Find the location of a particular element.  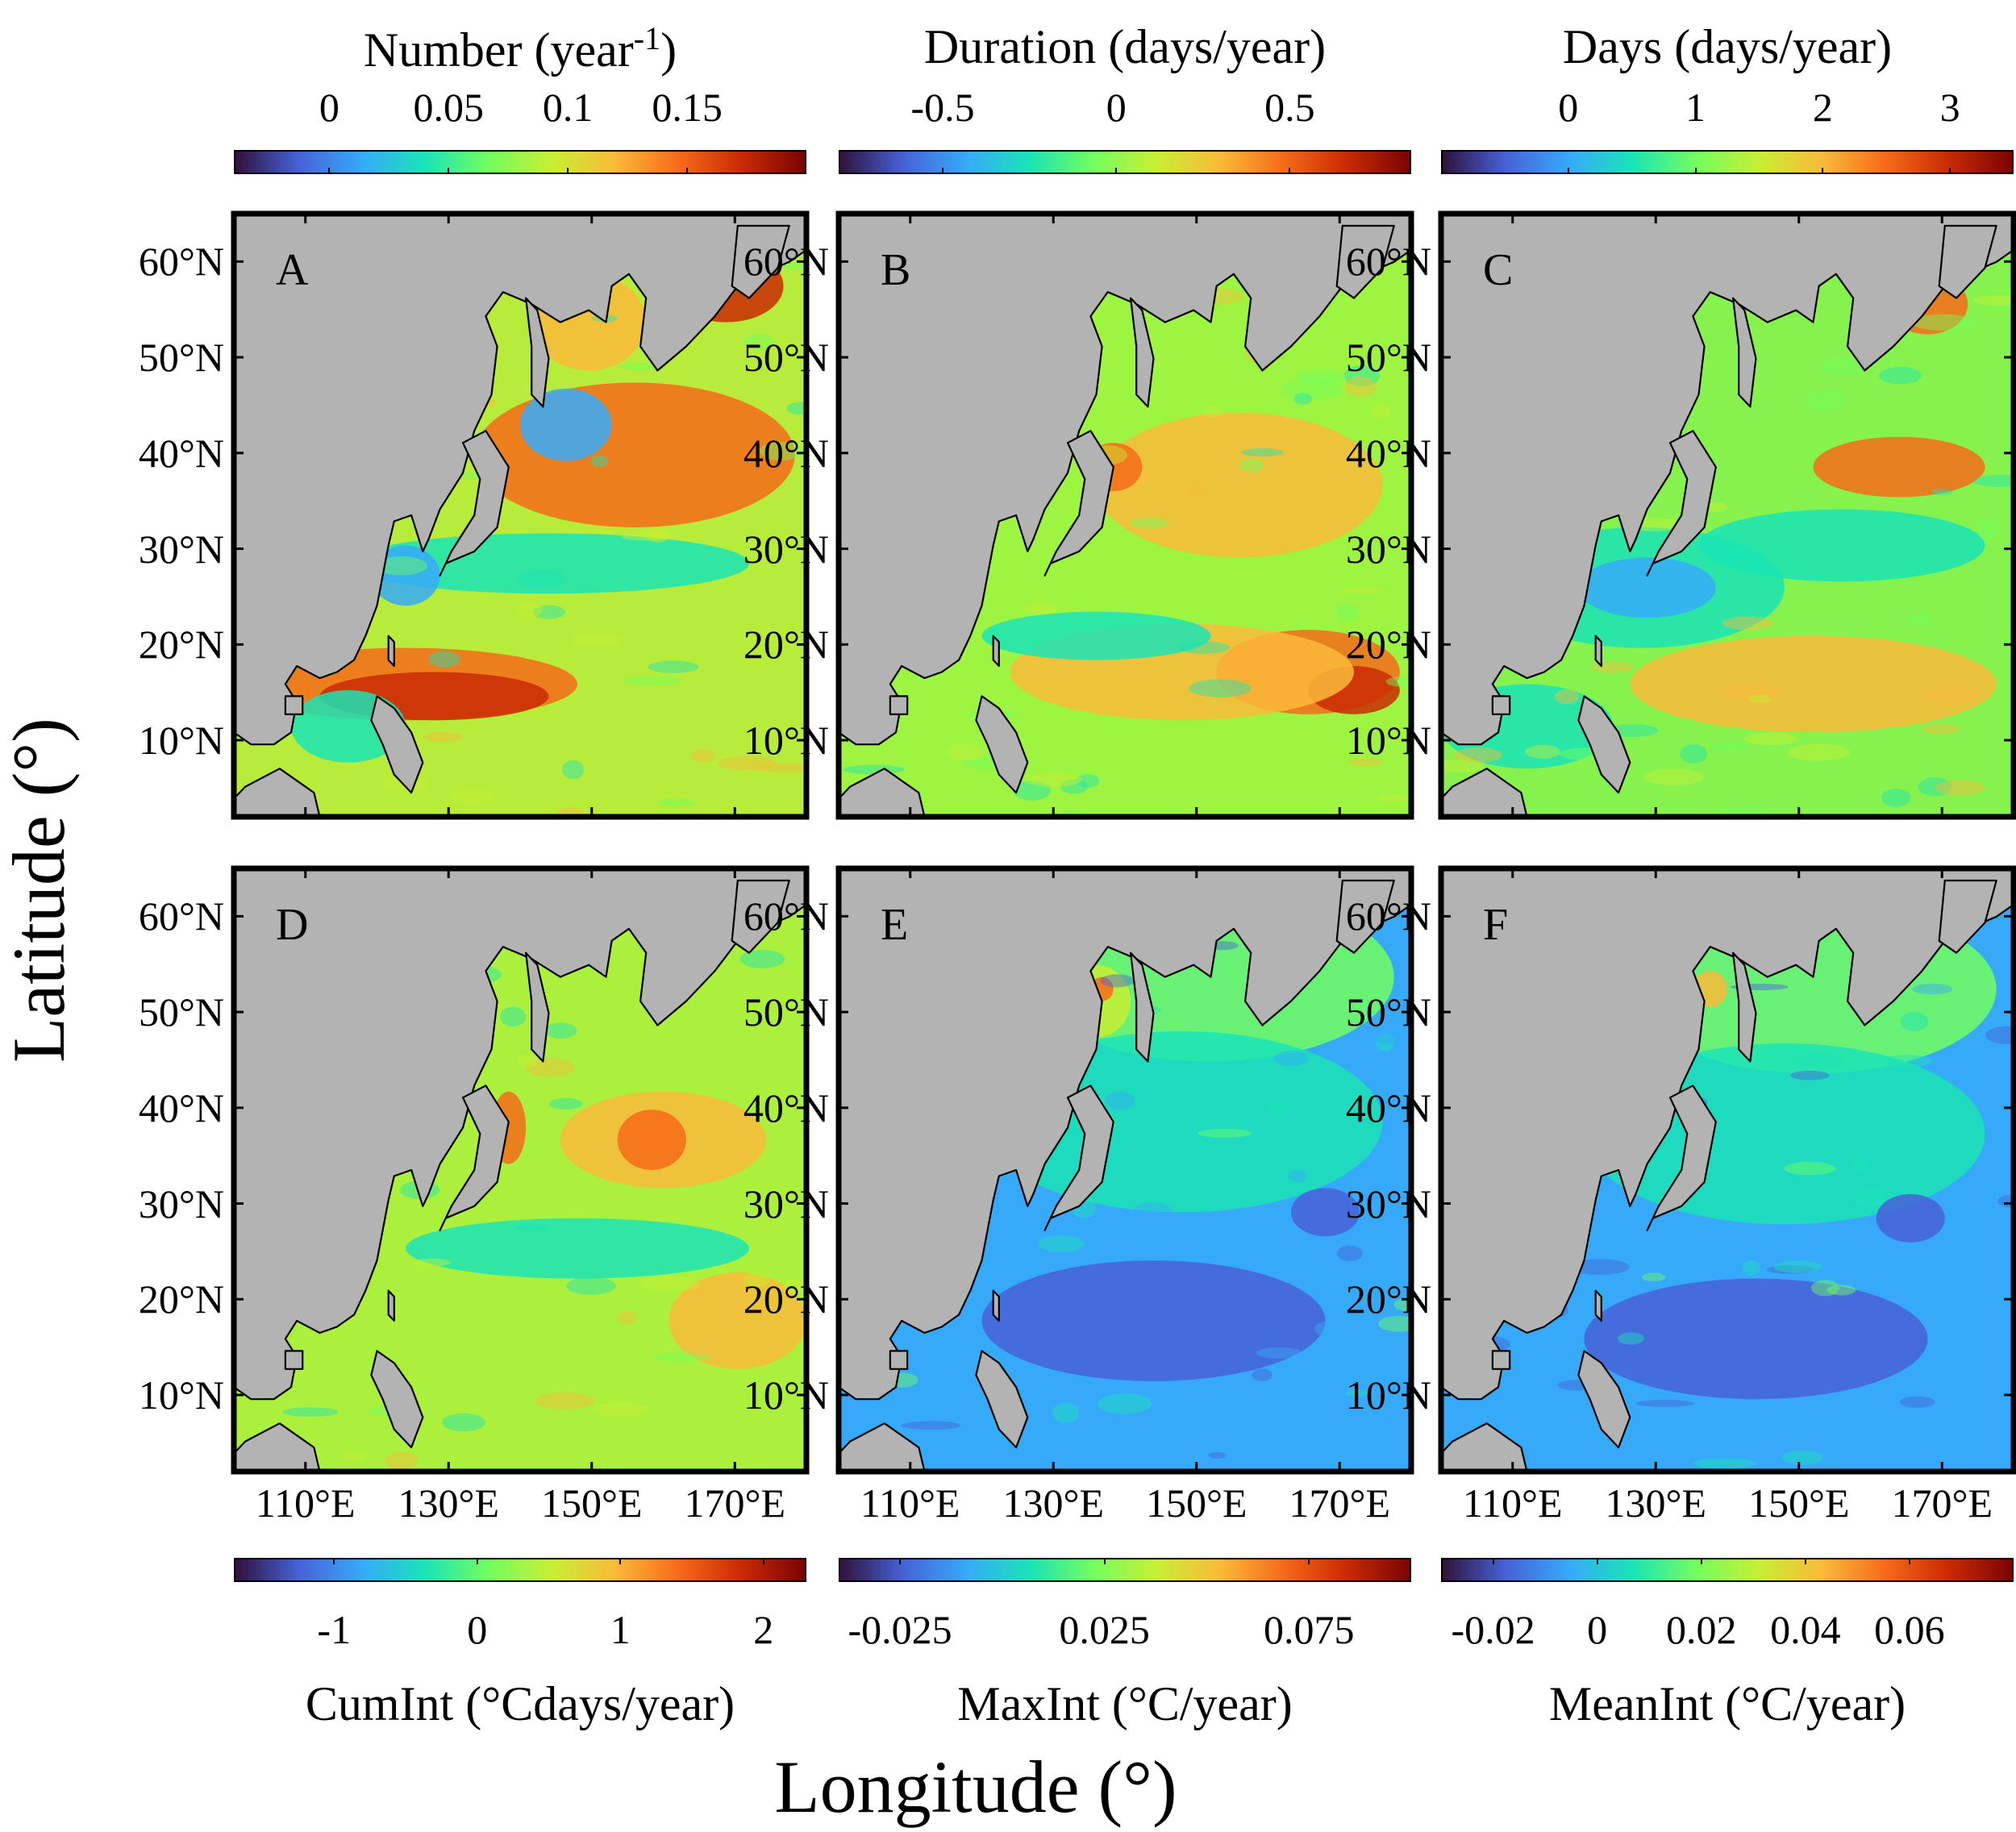

colorbar-tick-label: 2 is located at coordinates (763, 1629).